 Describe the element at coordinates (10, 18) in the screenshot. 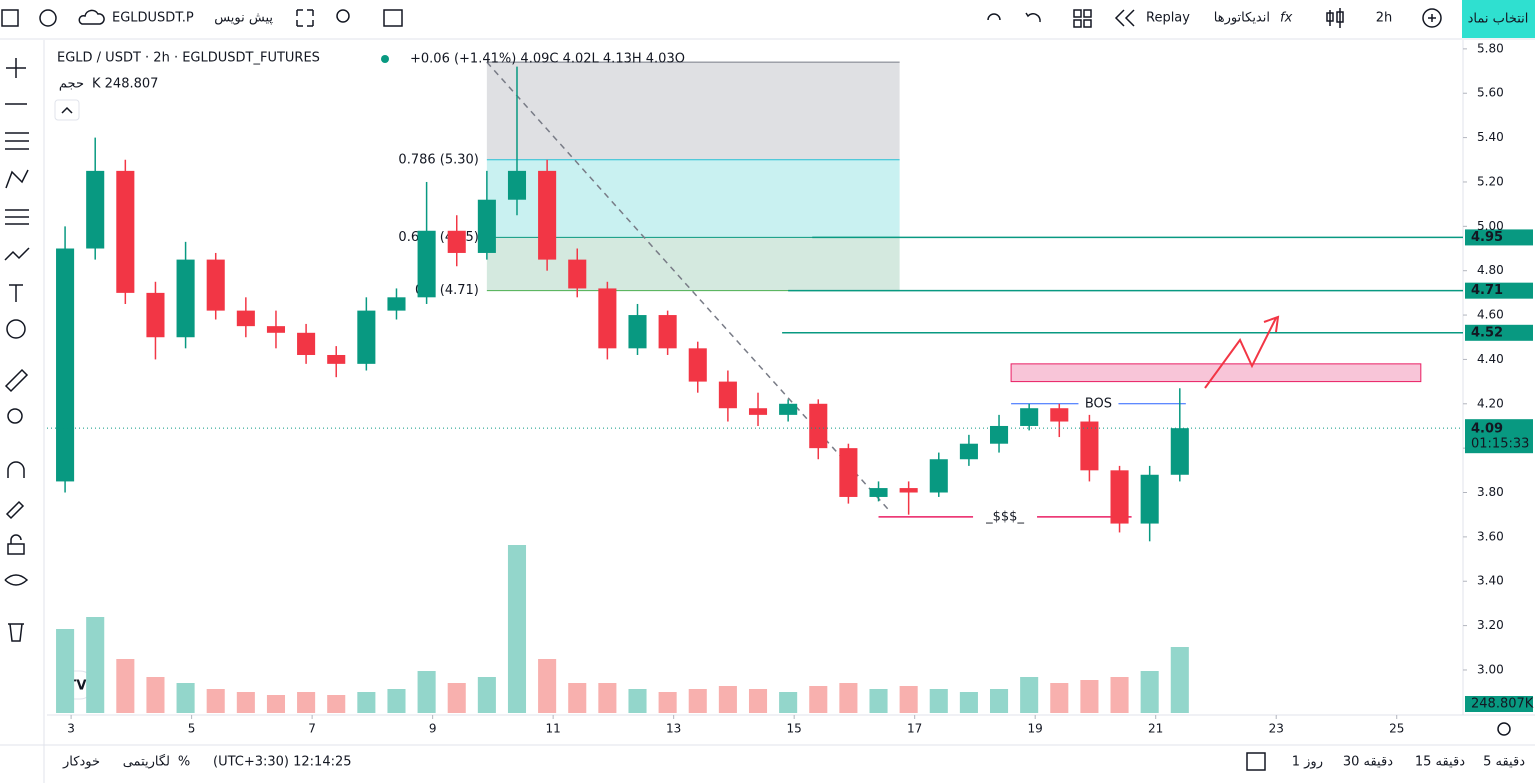

I see `camera-icon` at that location.